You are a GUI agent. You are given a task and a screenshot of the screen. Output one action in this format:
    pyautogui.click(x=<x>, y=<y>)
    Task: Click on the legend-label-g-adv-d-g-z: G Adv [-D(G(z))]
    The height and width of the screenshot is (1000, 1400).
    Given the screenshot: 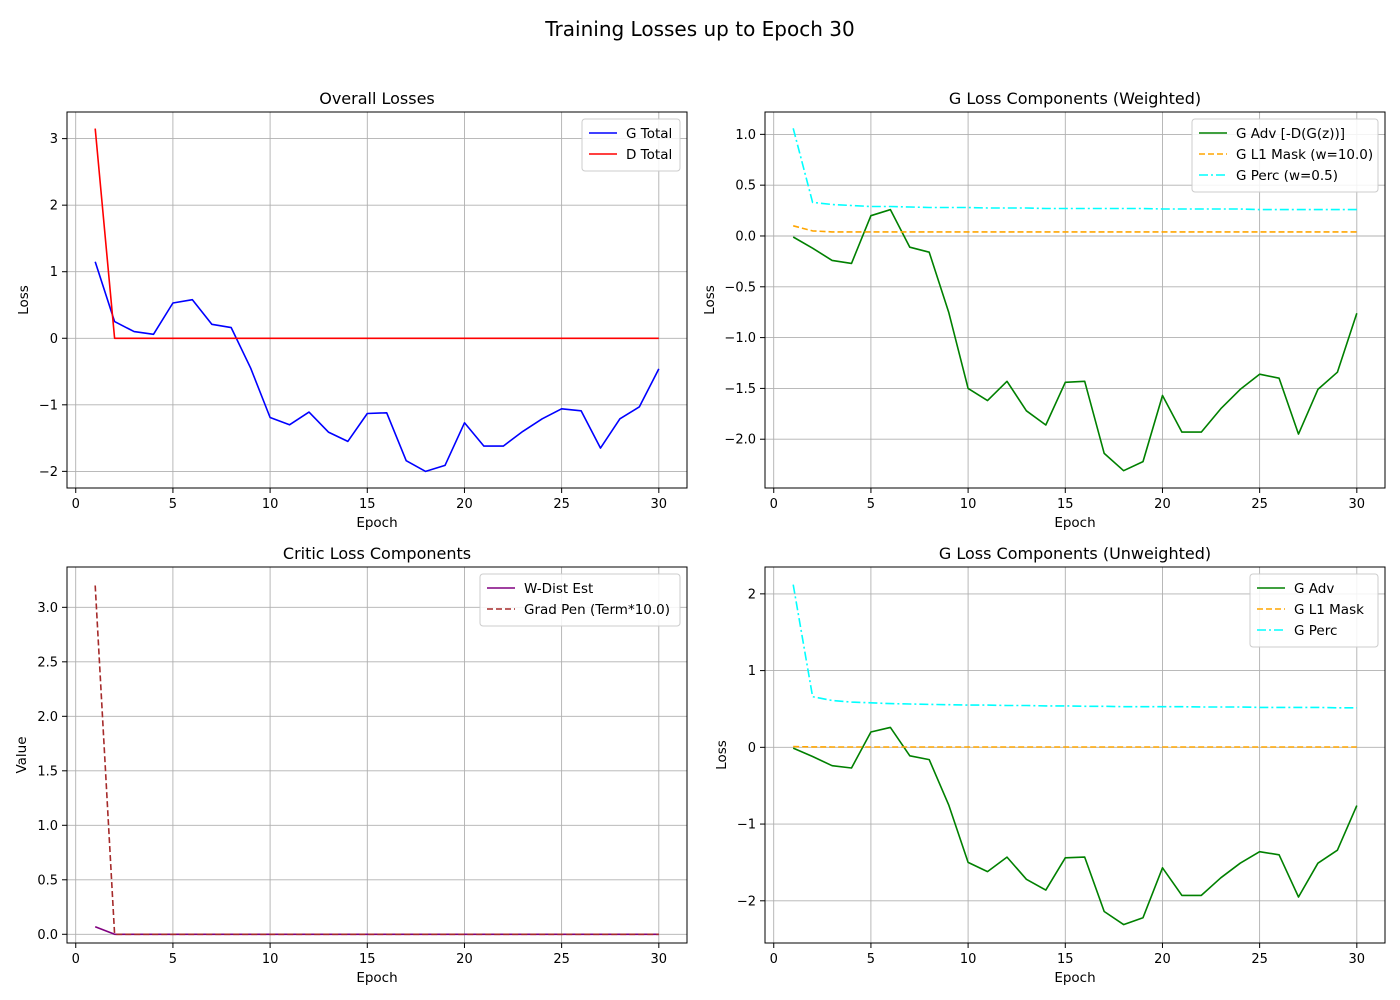 What is the action you would take?
    pyautogui.click(x=1290, y=134)
    